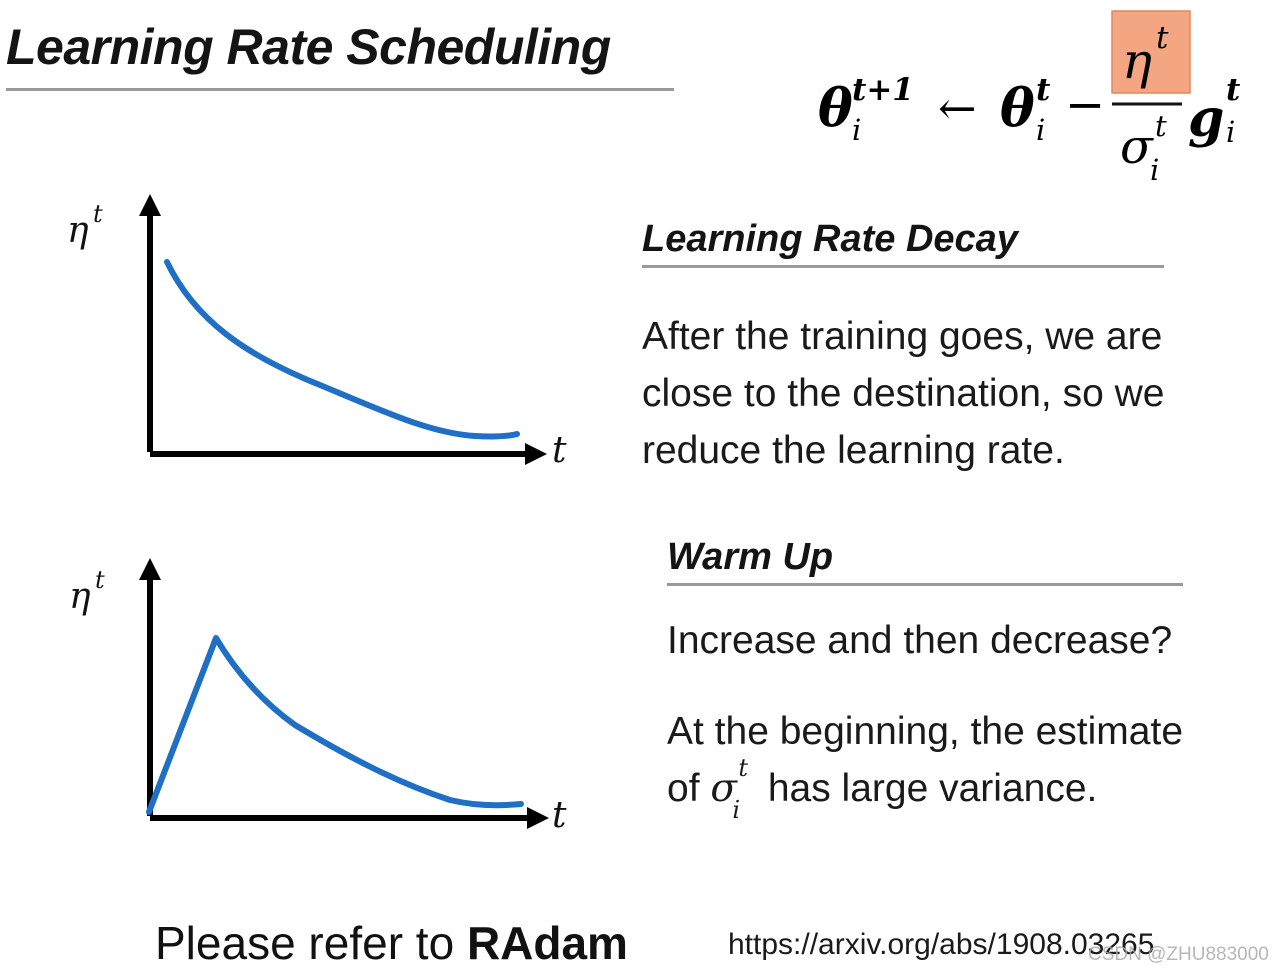 This screenshot has height=973, width=1282. What do you see at coordinates (1040, 130) in the screenshot?
I see `formula-sub-rhs: i` at bounding box center [1040, 130].